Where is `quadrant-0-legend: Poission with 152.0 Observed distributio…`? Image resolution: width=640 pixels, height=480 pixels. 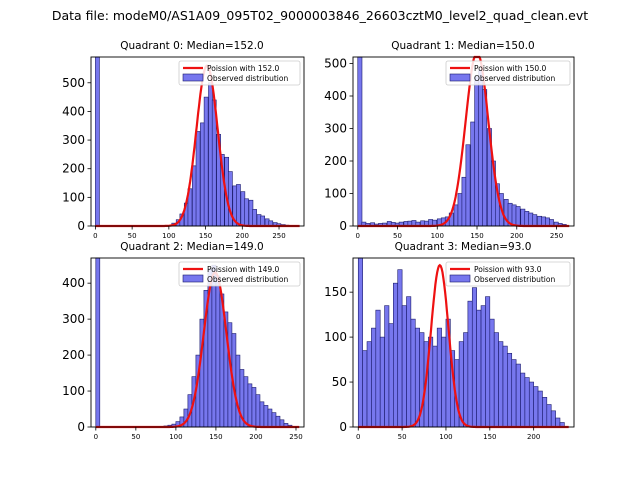 quadrant-0-legend: Poission with 152.0 Observed distributio… is located at coordinates (239, 73).